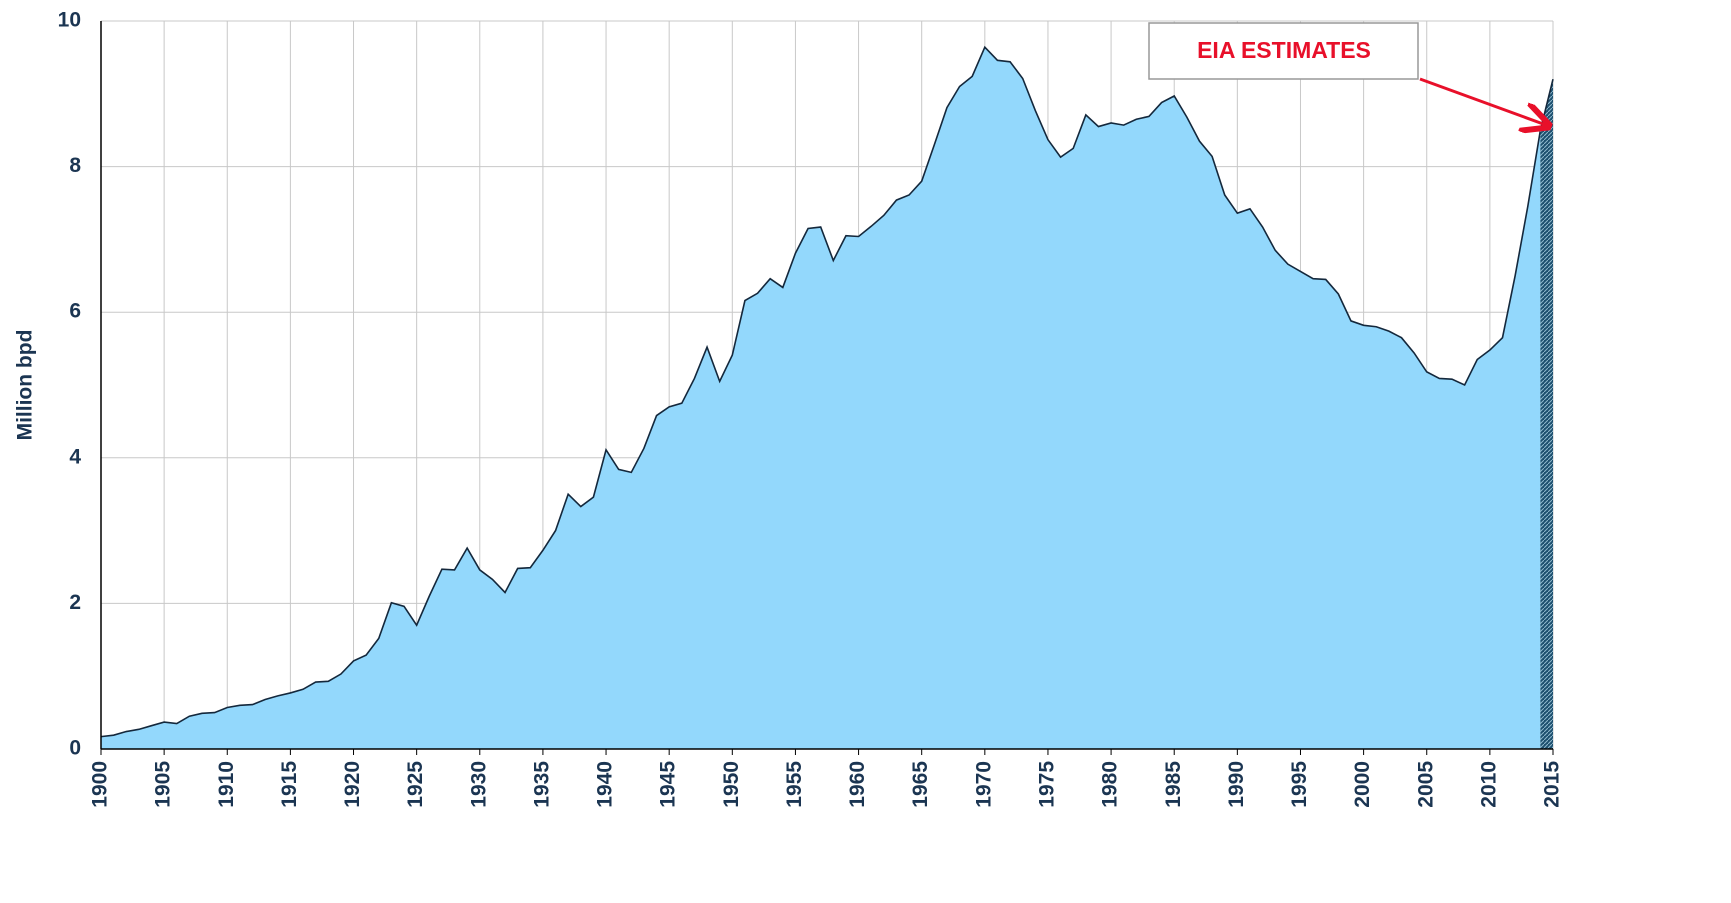 The height and width of the screenshot is (903, 1731). I want to click on x-tick-label: 2005, so click(1425, 784).